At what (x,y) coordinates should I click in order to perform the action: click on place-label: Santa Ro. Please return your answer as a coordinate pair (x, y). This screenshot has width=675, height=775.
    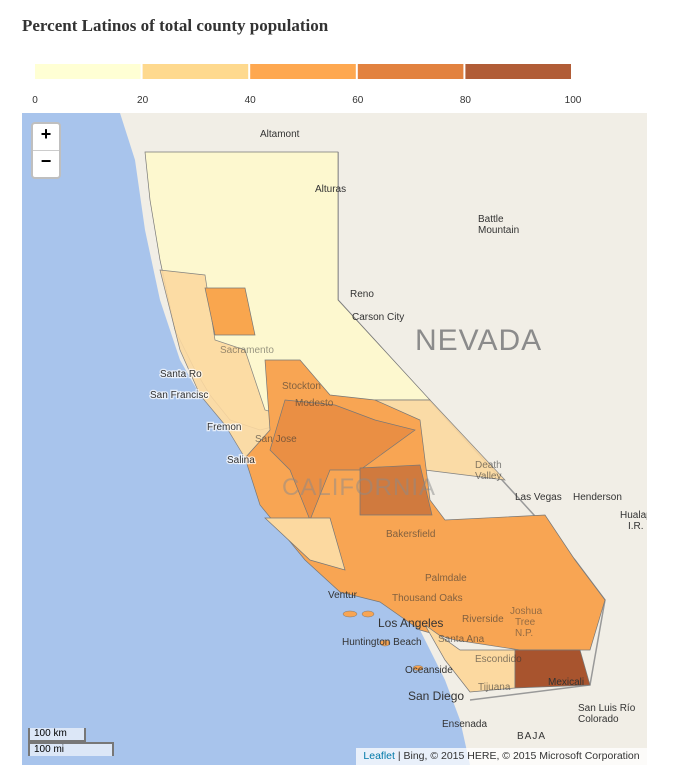
    Looking at the image, I should click on (181, 374).